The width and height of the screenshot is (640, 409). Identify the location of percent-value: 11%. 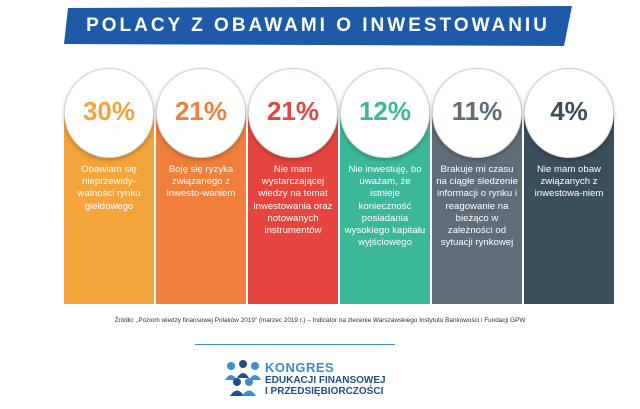
(477, 111).